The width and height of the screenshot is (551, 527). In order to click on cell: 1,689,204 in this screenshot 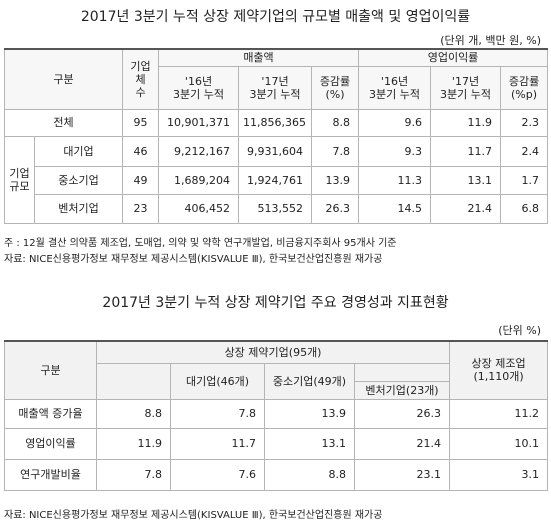, I will do `click(198, 180)`.